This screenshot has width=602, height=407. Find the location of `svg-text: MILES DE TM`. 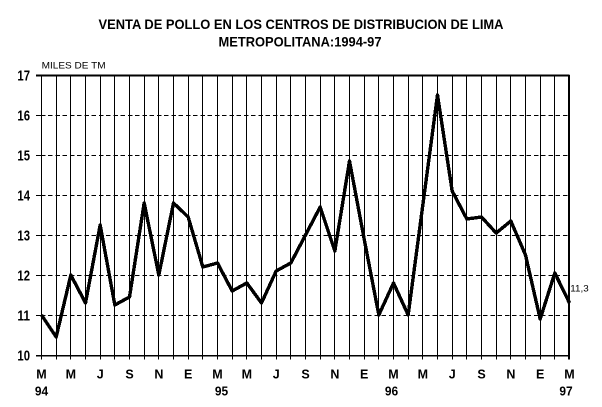

svg-text: MILES DE TM is located at coordinates (74, 66).